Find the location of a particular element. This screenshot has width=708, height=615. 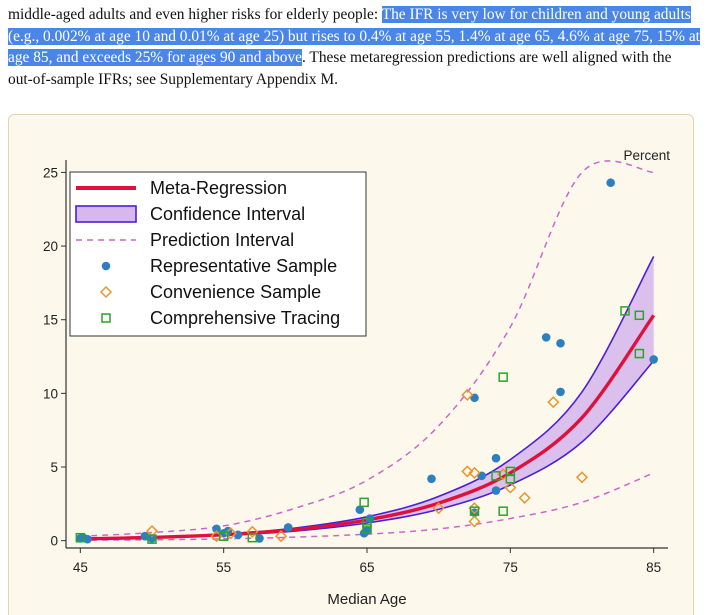

legend-label: Comprehensive Tracing is located at coordinates (245, 318).